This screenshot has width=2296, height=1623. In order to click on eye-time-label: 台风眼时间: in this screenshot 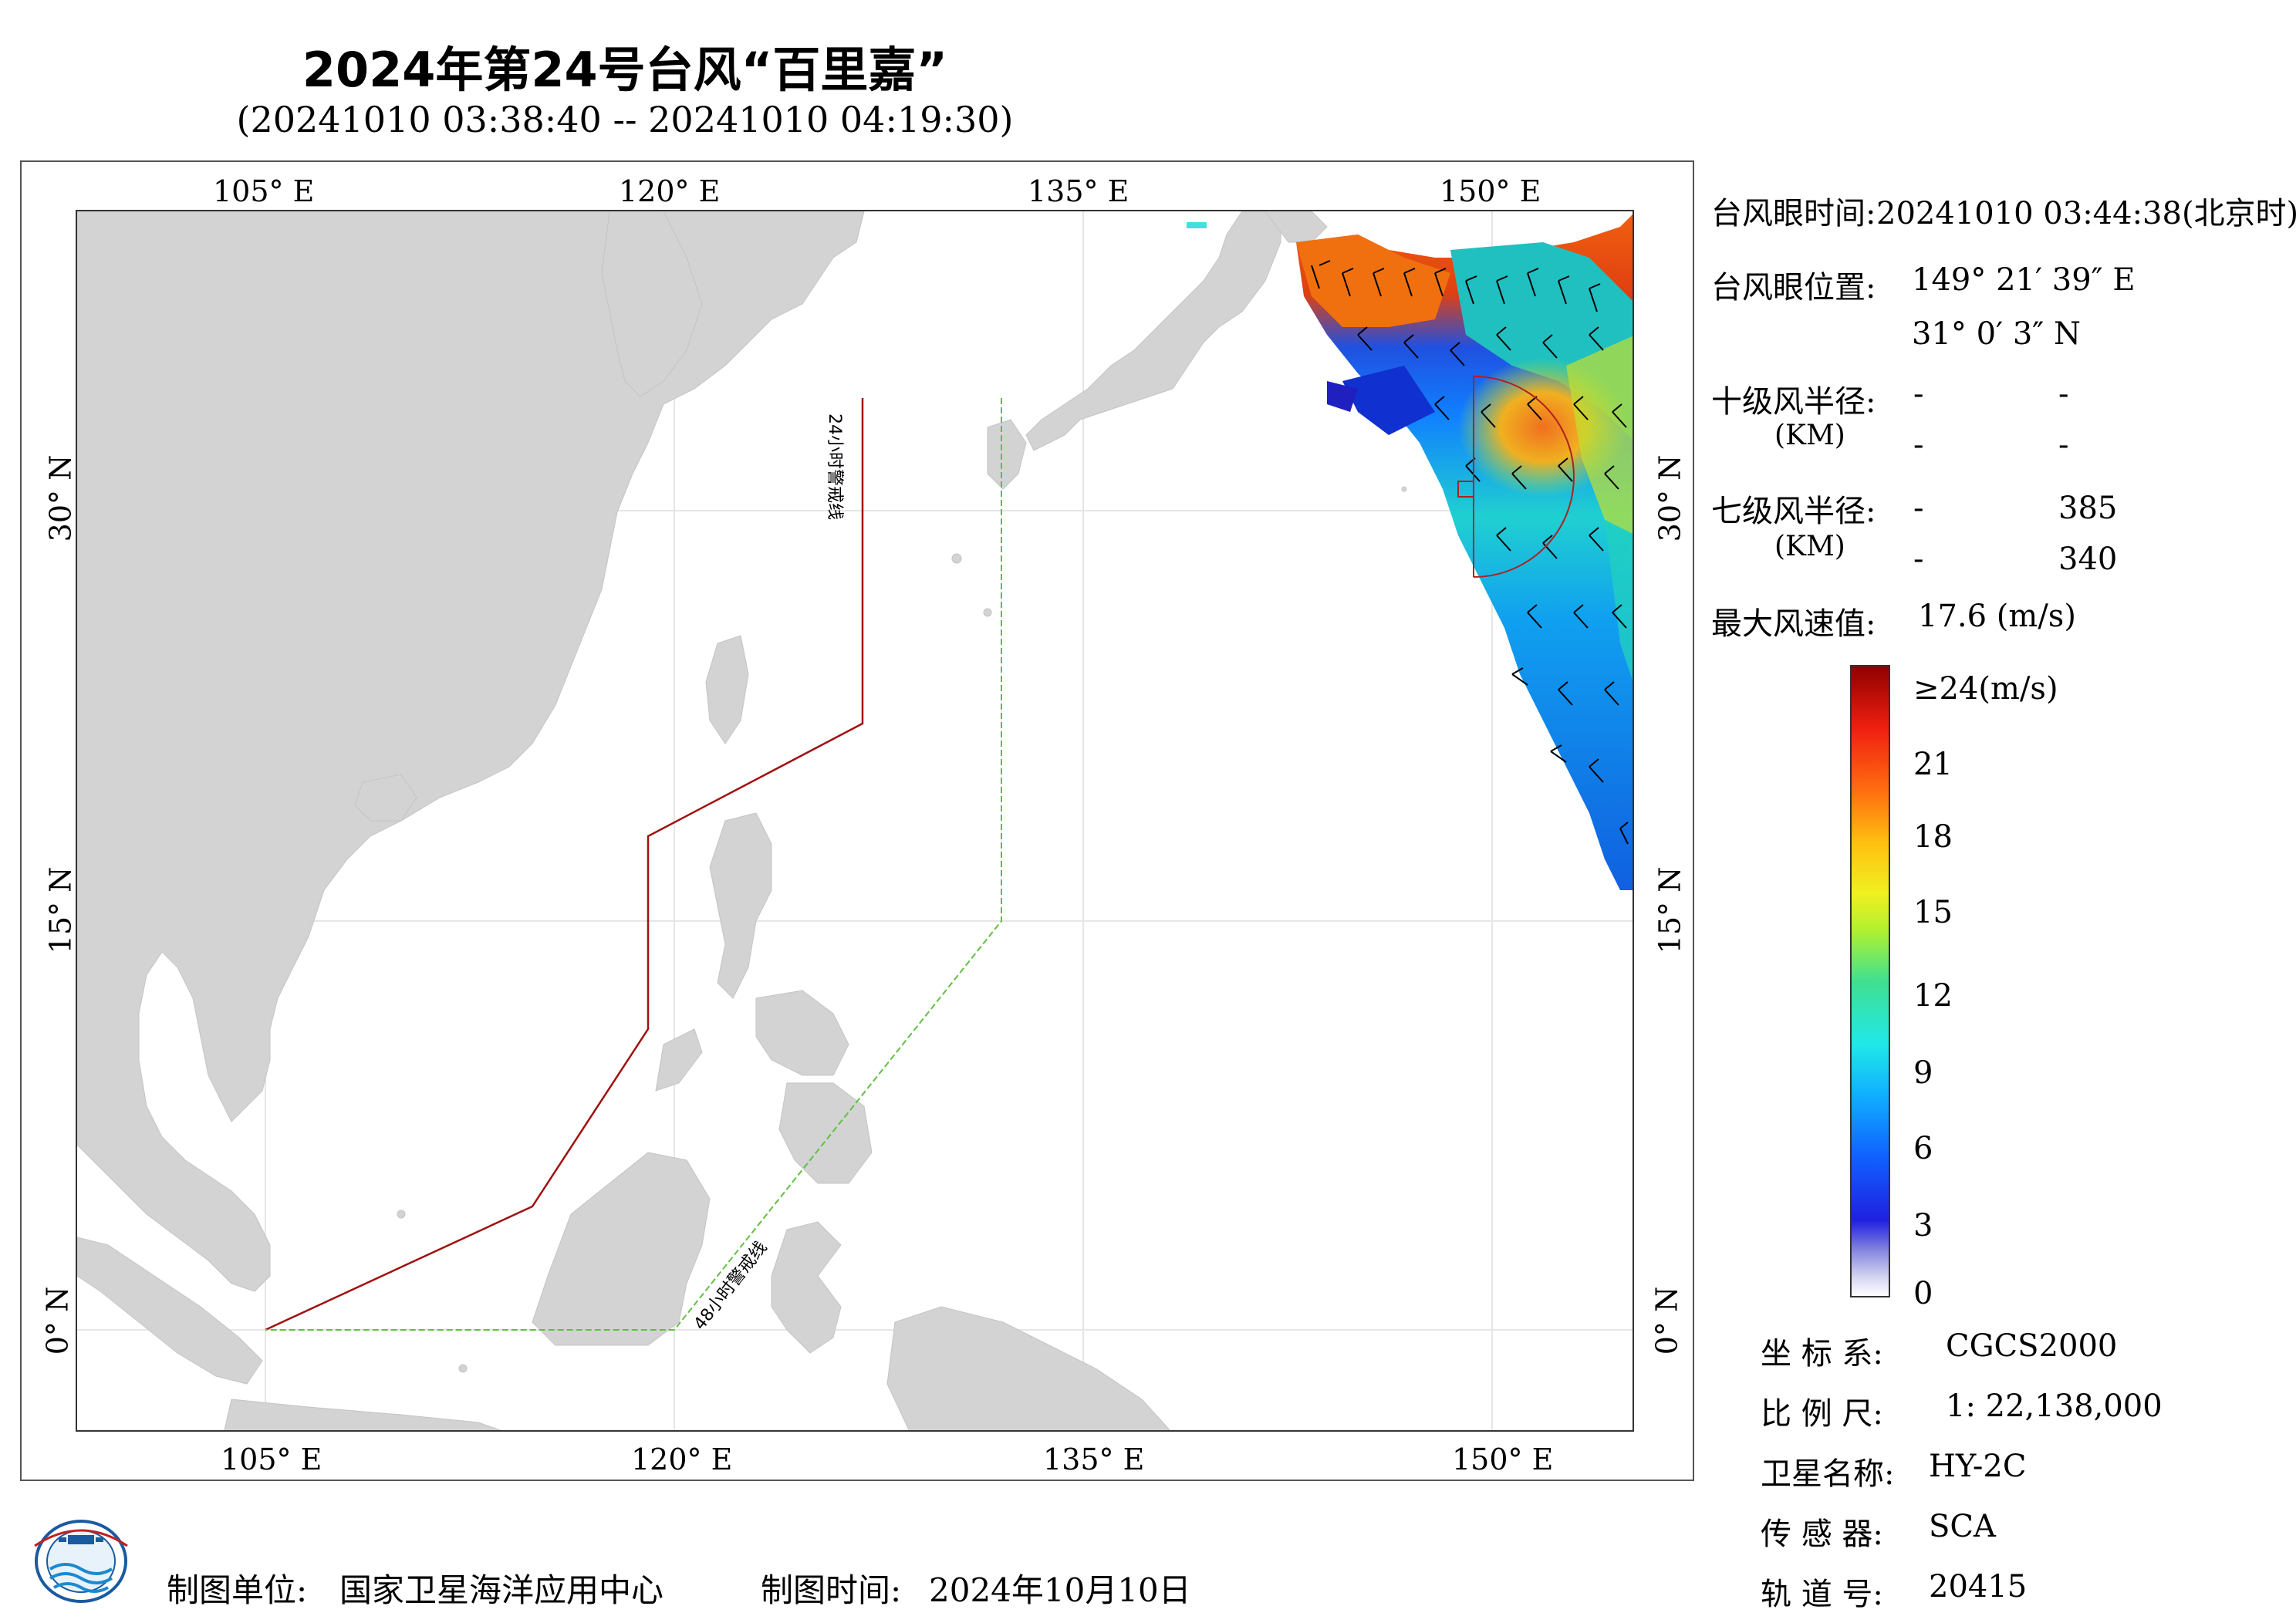, I will do `click(1793, 213)`.